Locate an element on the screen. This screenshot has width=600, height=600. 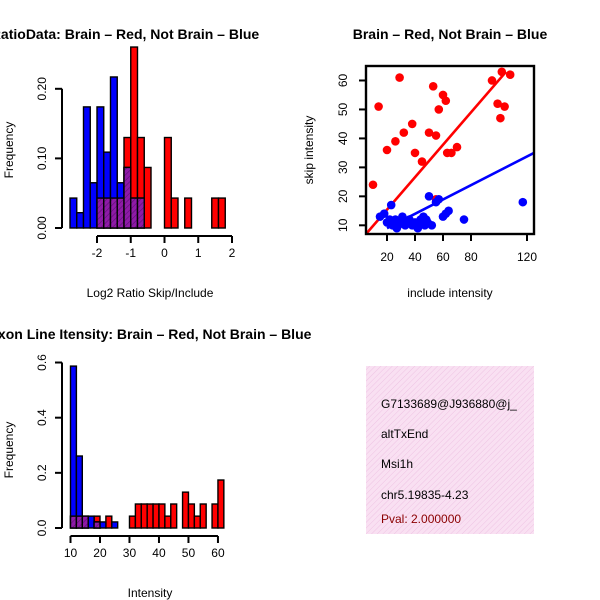
scatter-plot-area: 20 40 60 80 120 10 20 30 40 50 60 is located at coordinates (436, 164).